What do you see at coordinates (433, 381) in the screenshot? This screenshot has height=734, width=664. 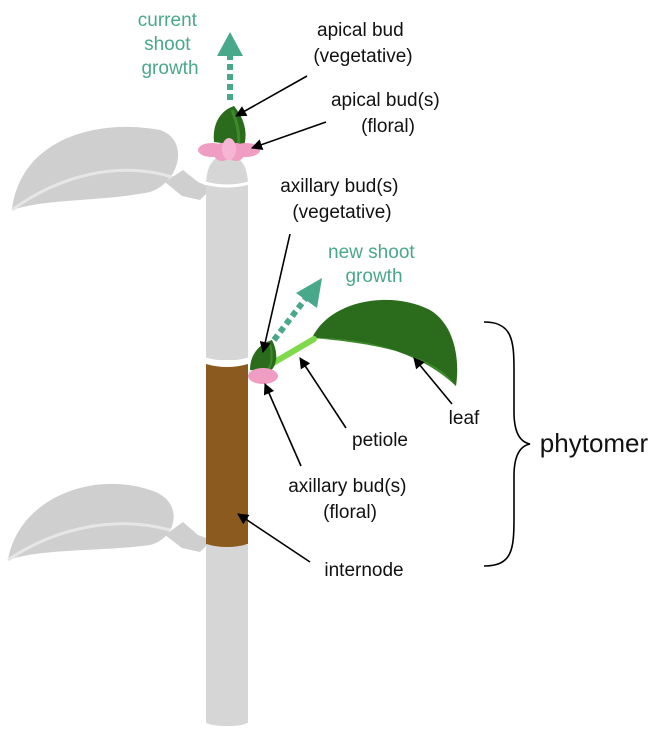 I see `arrow-leaf` at bounding box center [433, 381].